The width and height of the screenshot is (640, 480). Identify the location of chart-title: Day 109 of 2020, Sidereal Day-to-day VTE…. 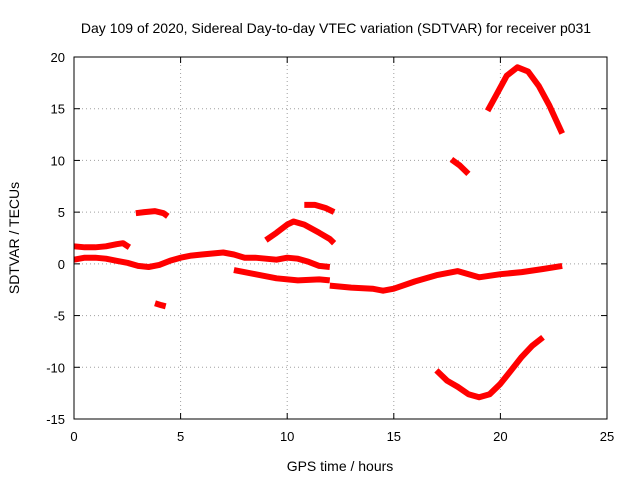
(336, 28).